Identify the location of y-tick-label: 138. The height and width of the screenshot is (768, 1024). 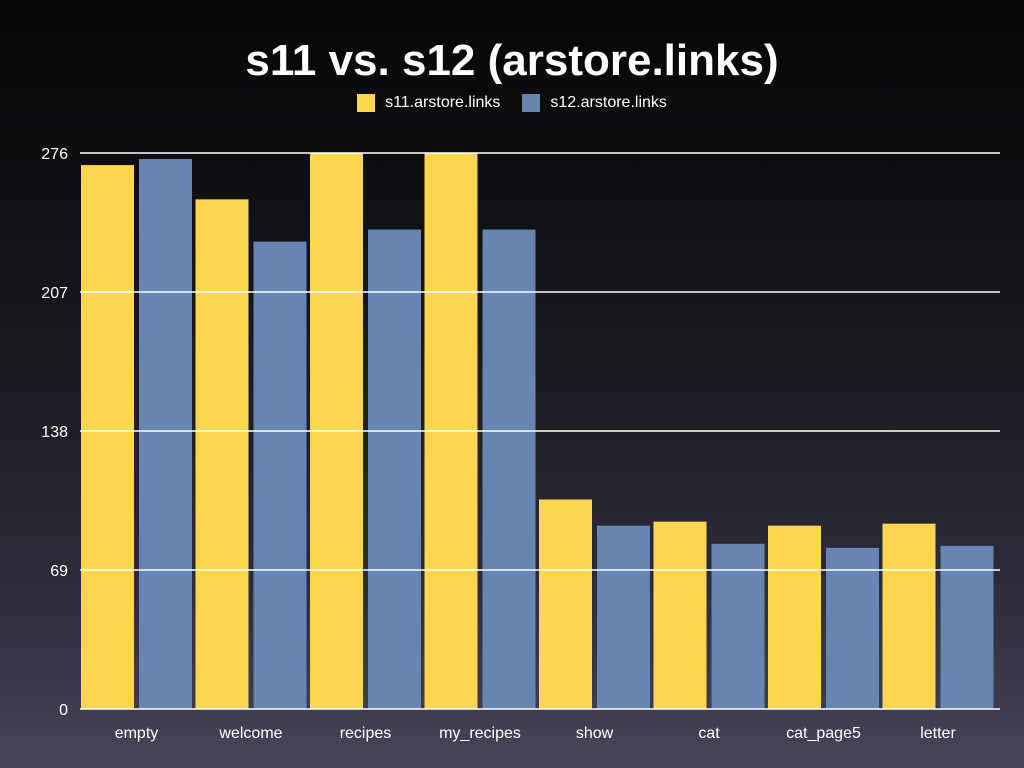
(54, 432).